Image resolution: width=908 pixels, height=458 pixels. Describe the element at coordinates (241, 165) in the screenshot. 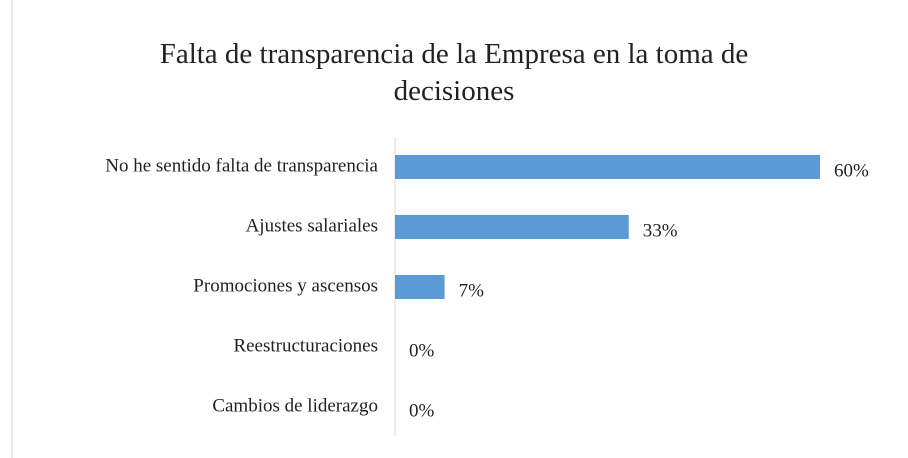

I see `category-label: No he sentido falta de transparencia` at that location.